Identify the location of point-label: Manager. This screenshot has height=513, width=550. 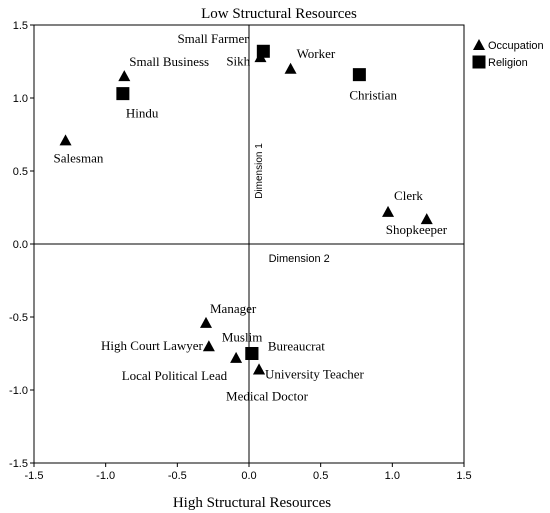
(233, 308).